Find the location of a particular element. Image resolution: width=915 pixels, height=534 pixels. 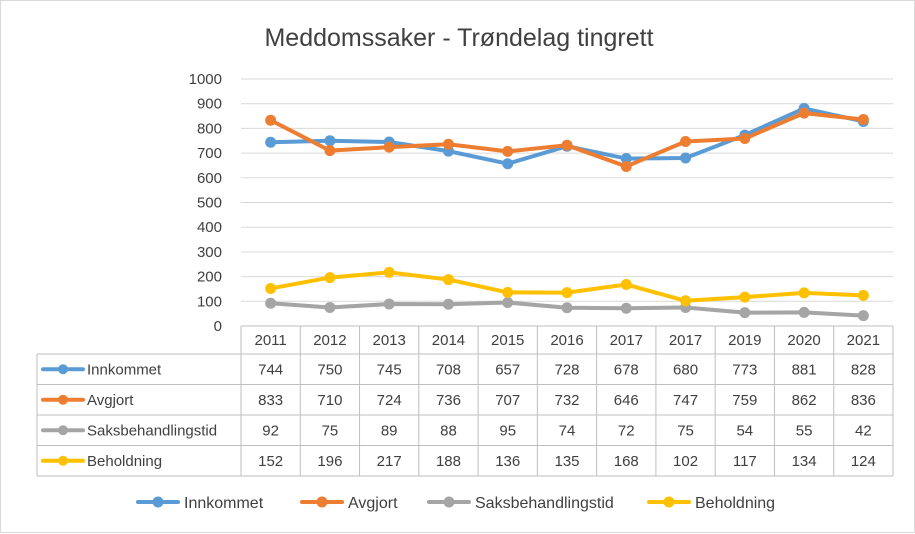

legend-label: Beholdning is located at coordinates (735, 503).